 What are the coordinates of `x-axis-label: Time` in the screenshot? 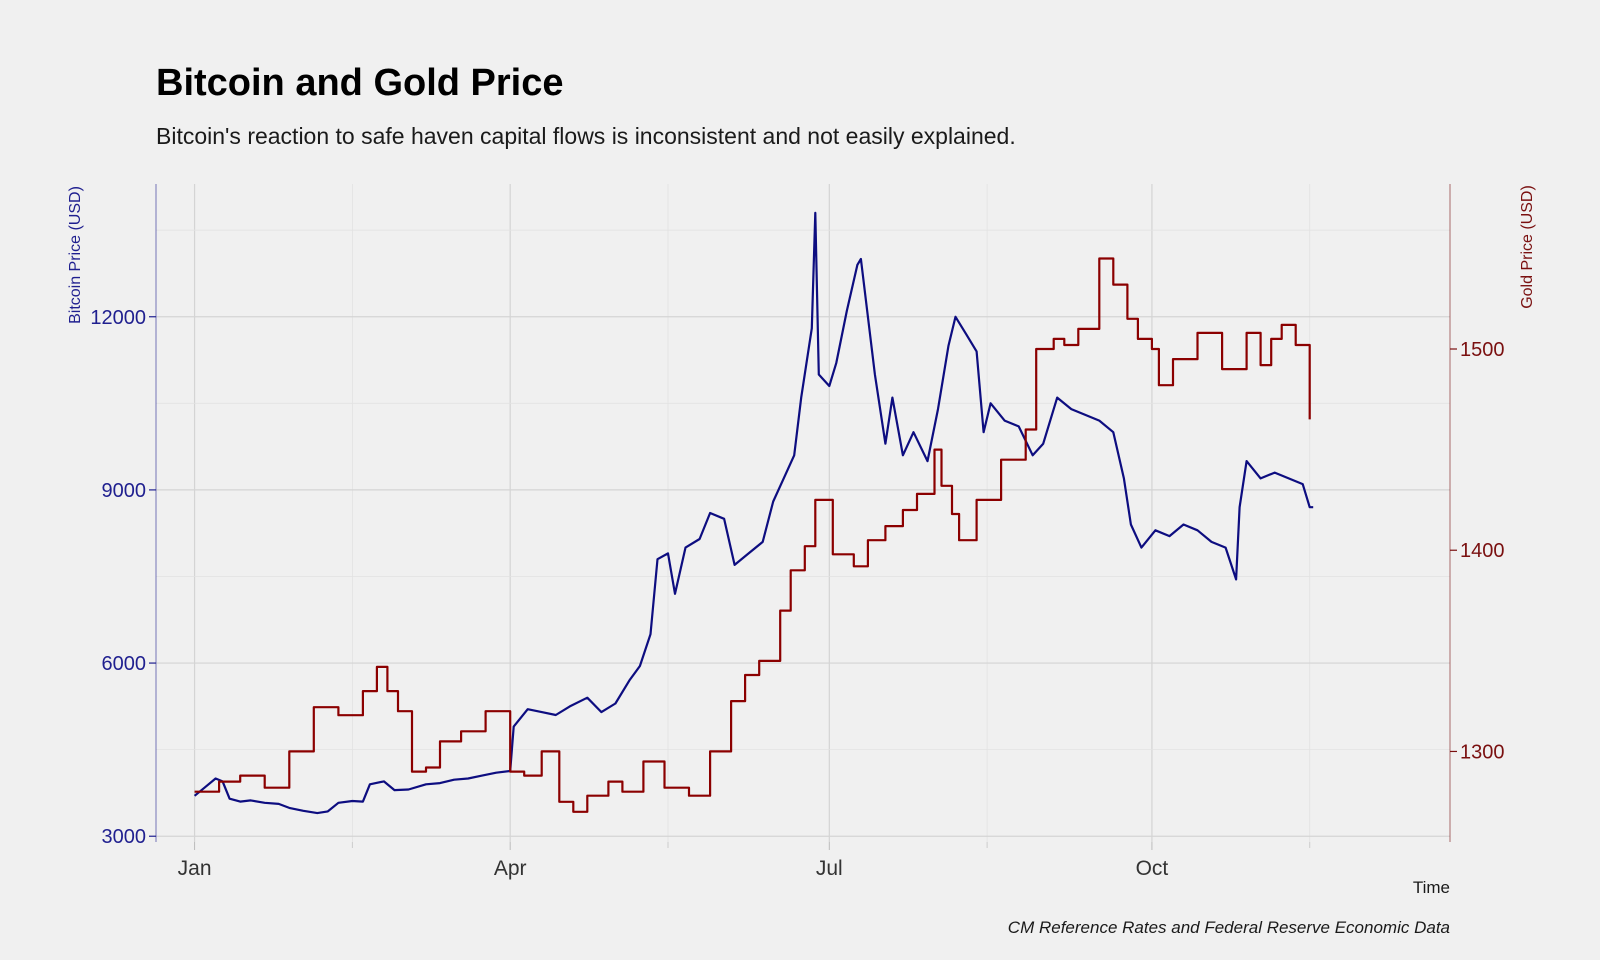 It's located at (1431, 887).